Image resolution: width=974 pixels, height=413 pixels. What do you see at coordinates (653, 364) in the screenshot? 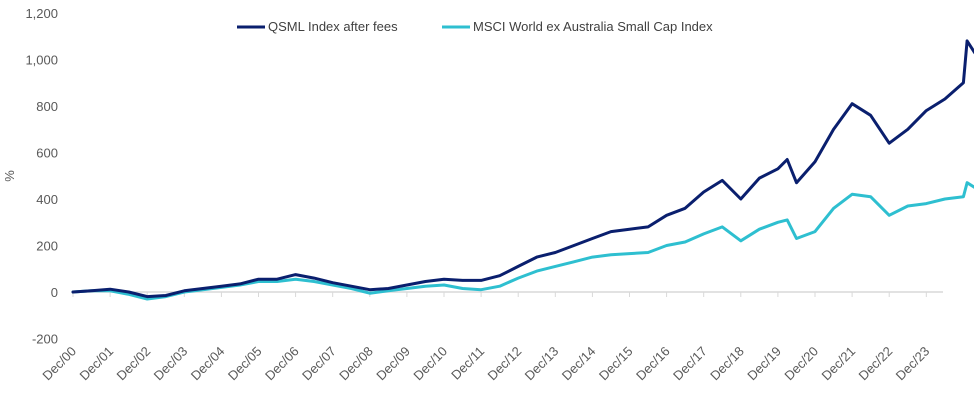
I see `x-tick-label: Dec/16` at bounding box center [653, 364].